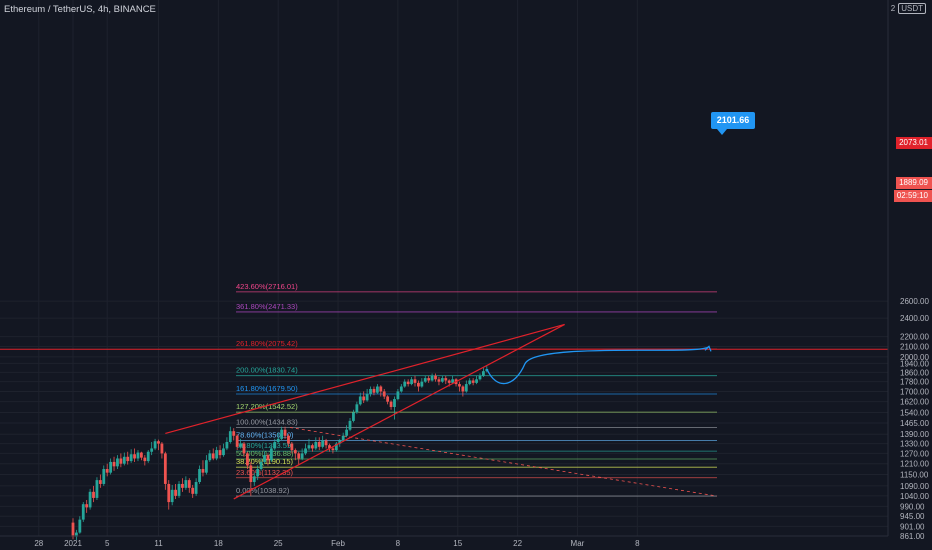 This screenshot has height=550, width=932. Describe the element at coordinates (914, 412) in the screenshot. I see `price-tick-label: 1540.00` at that location.